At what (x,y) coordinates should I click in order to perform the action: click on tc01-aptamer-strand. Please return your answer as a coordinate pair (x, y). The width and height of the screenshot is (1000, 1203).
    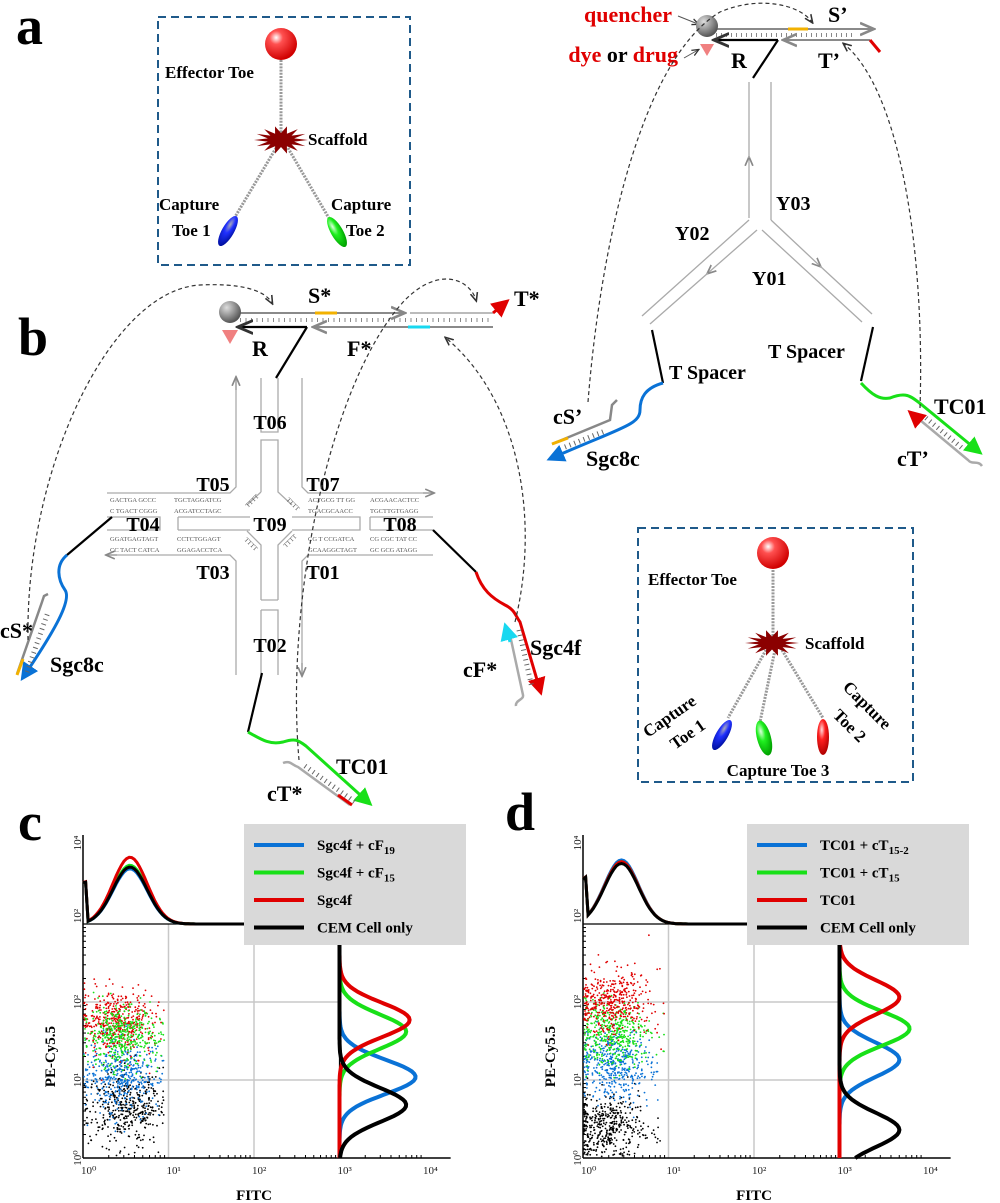
    Looking at the image, I should click on (921, 418).